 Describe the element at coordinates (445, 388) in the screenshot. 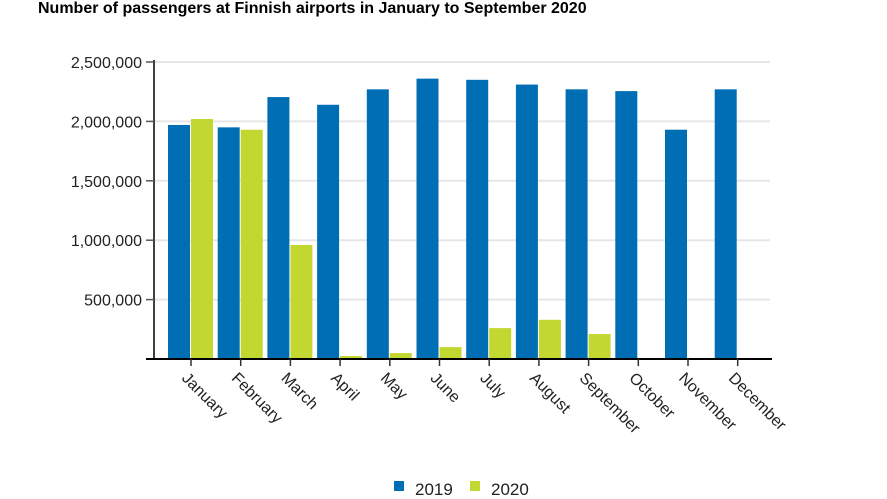

I see `x-tick-label: June` at that location.